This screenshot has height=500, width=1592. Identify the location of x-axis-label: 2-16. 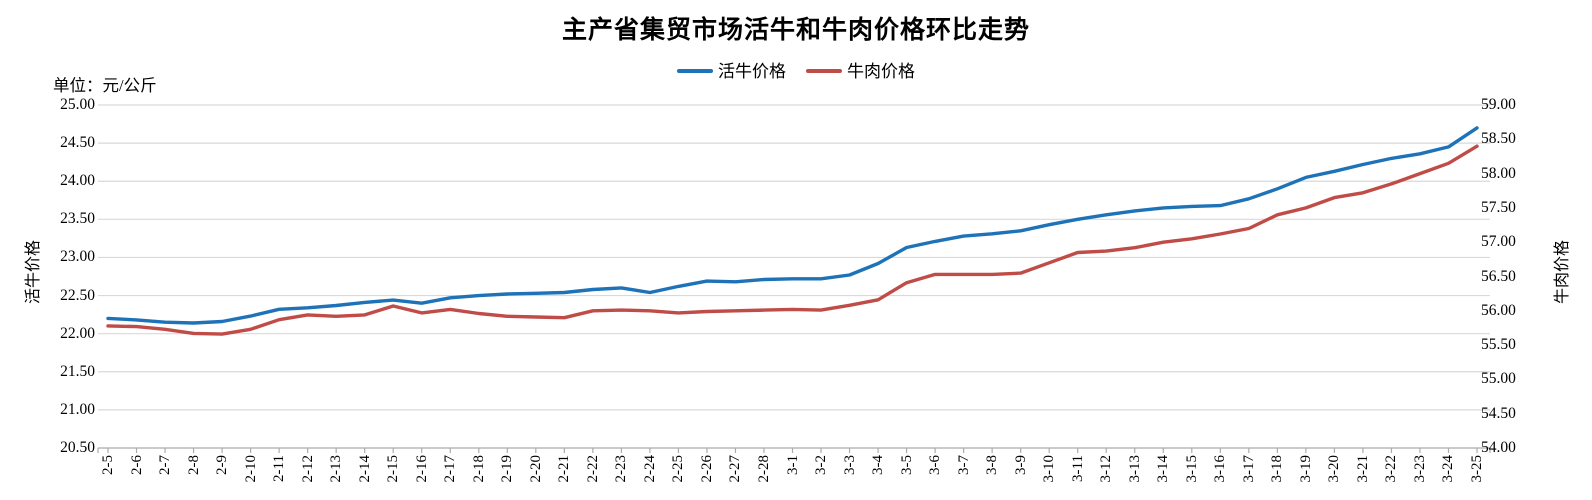
(421, 469).